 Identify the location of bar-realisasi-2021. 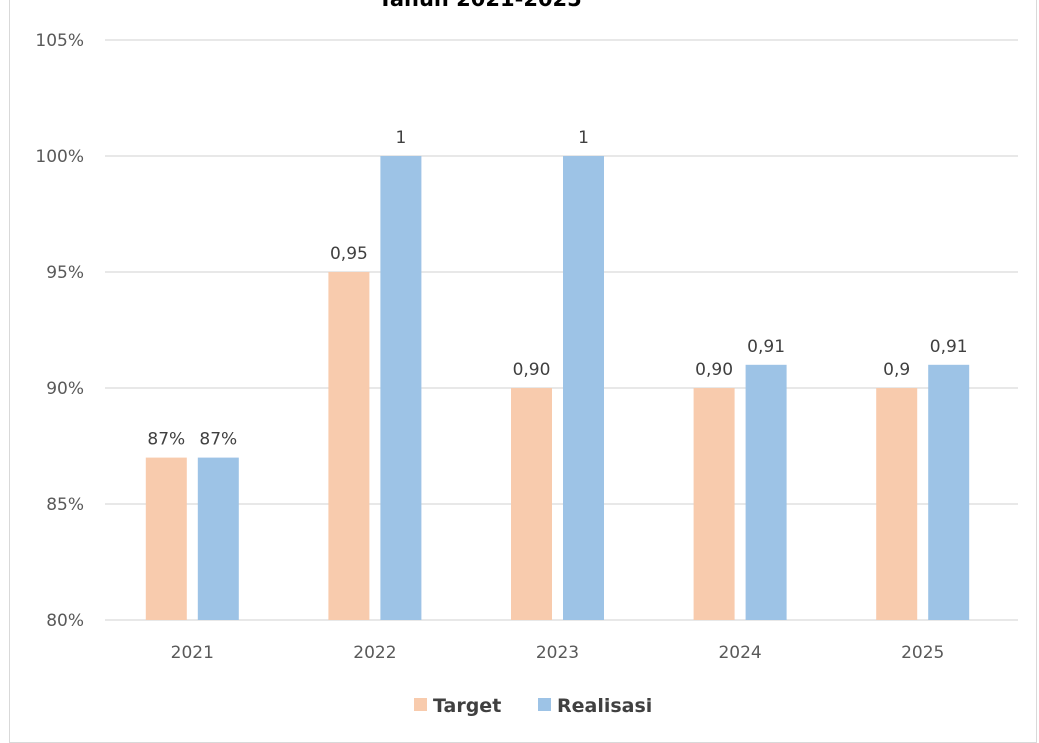
(218, 538).